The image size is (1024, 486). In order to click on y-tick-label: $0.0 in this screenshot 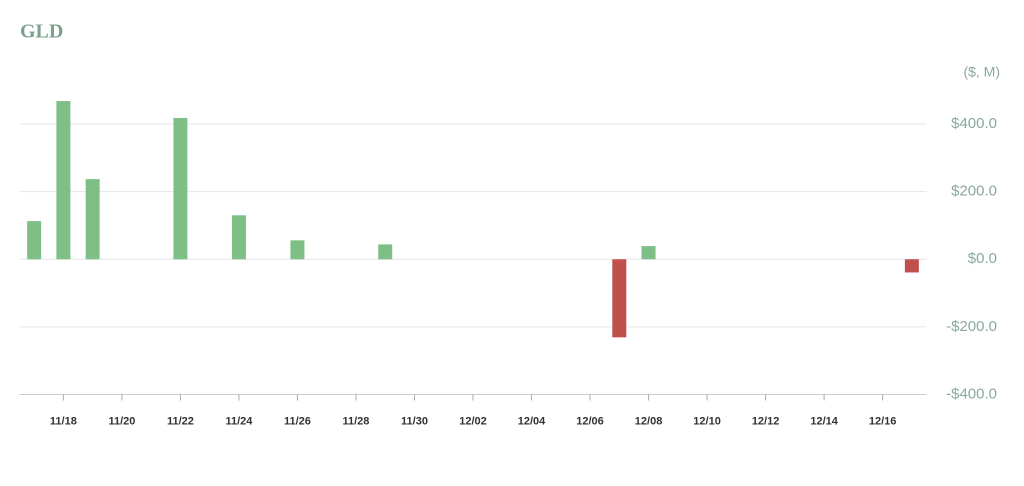, I will do `click(982, 258)`.